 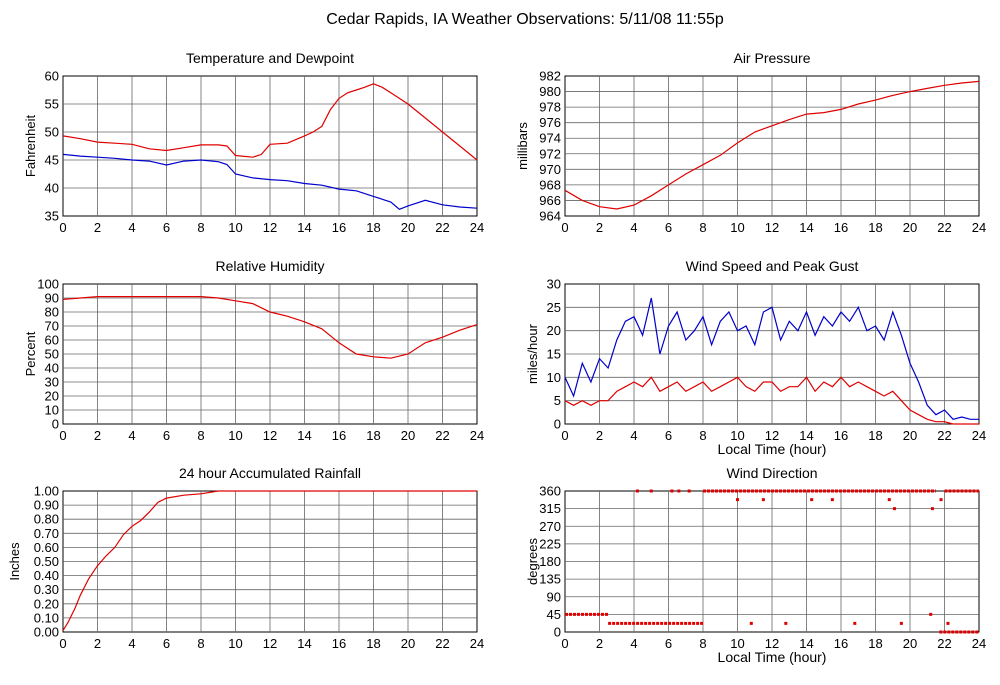 I want to click on y-tick-label: 35, so click(x=52, y=216).